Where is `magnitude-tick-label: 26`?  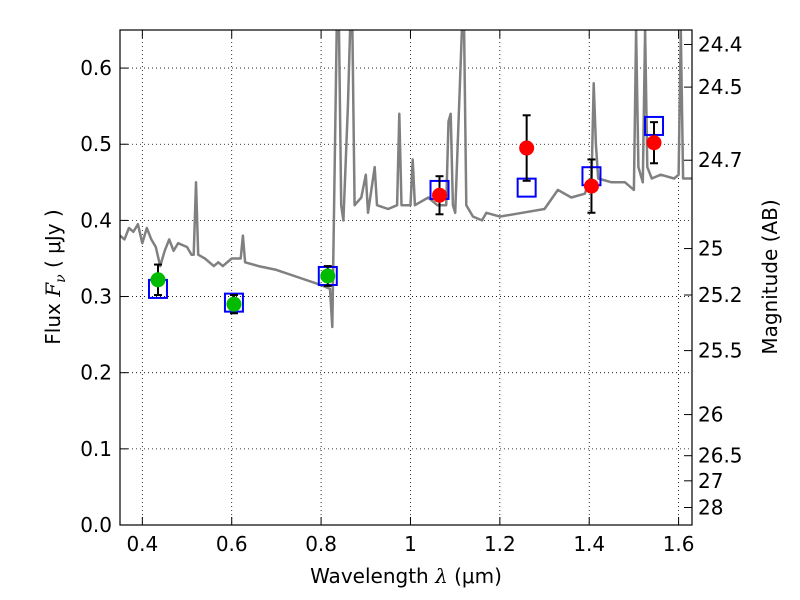 magnitude-tick-label: 26 is located at coordinates (710, 415).